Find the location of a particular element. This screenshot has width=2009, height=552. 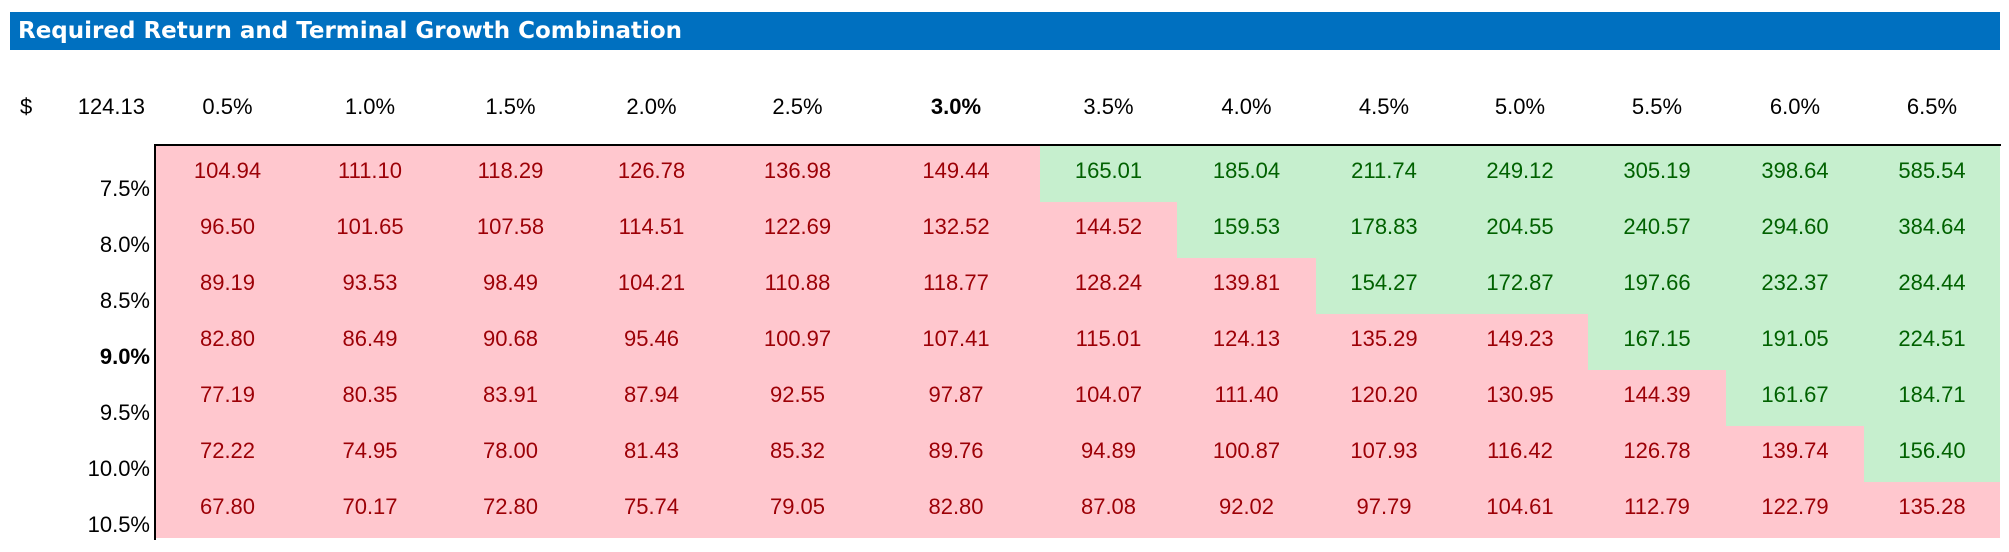

value-cell: 159.53 is located at coordinates (1246, 230).